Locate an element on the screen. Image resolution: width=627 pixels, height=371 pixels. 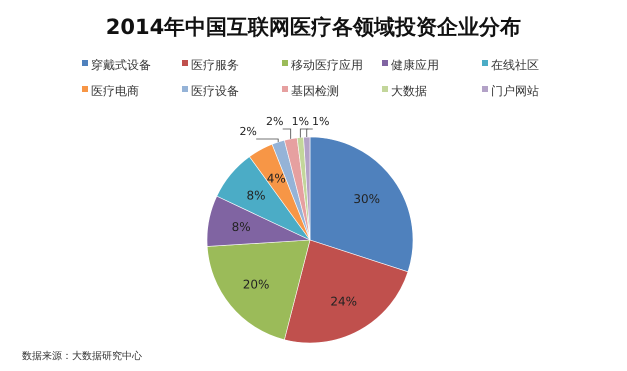
legend-label: 穿戴式设备 is located at coordinates (121, 65).